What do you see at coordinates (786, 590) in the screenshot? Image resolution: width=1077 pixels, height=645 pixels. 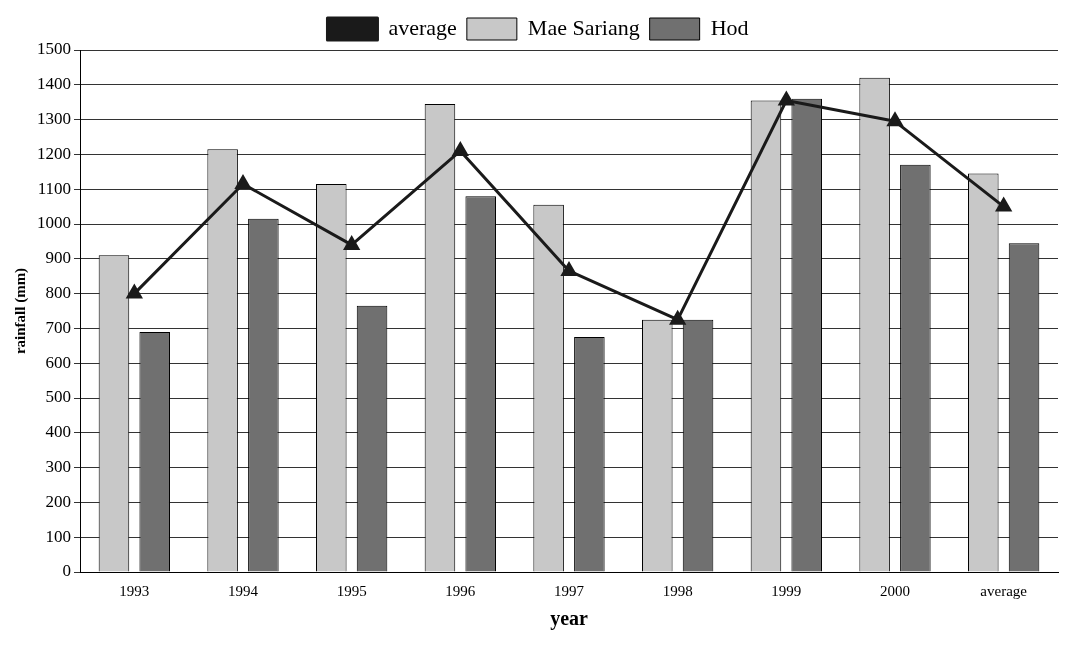 I see `x-tick-label: 1999` at bounding box center [786, 590].